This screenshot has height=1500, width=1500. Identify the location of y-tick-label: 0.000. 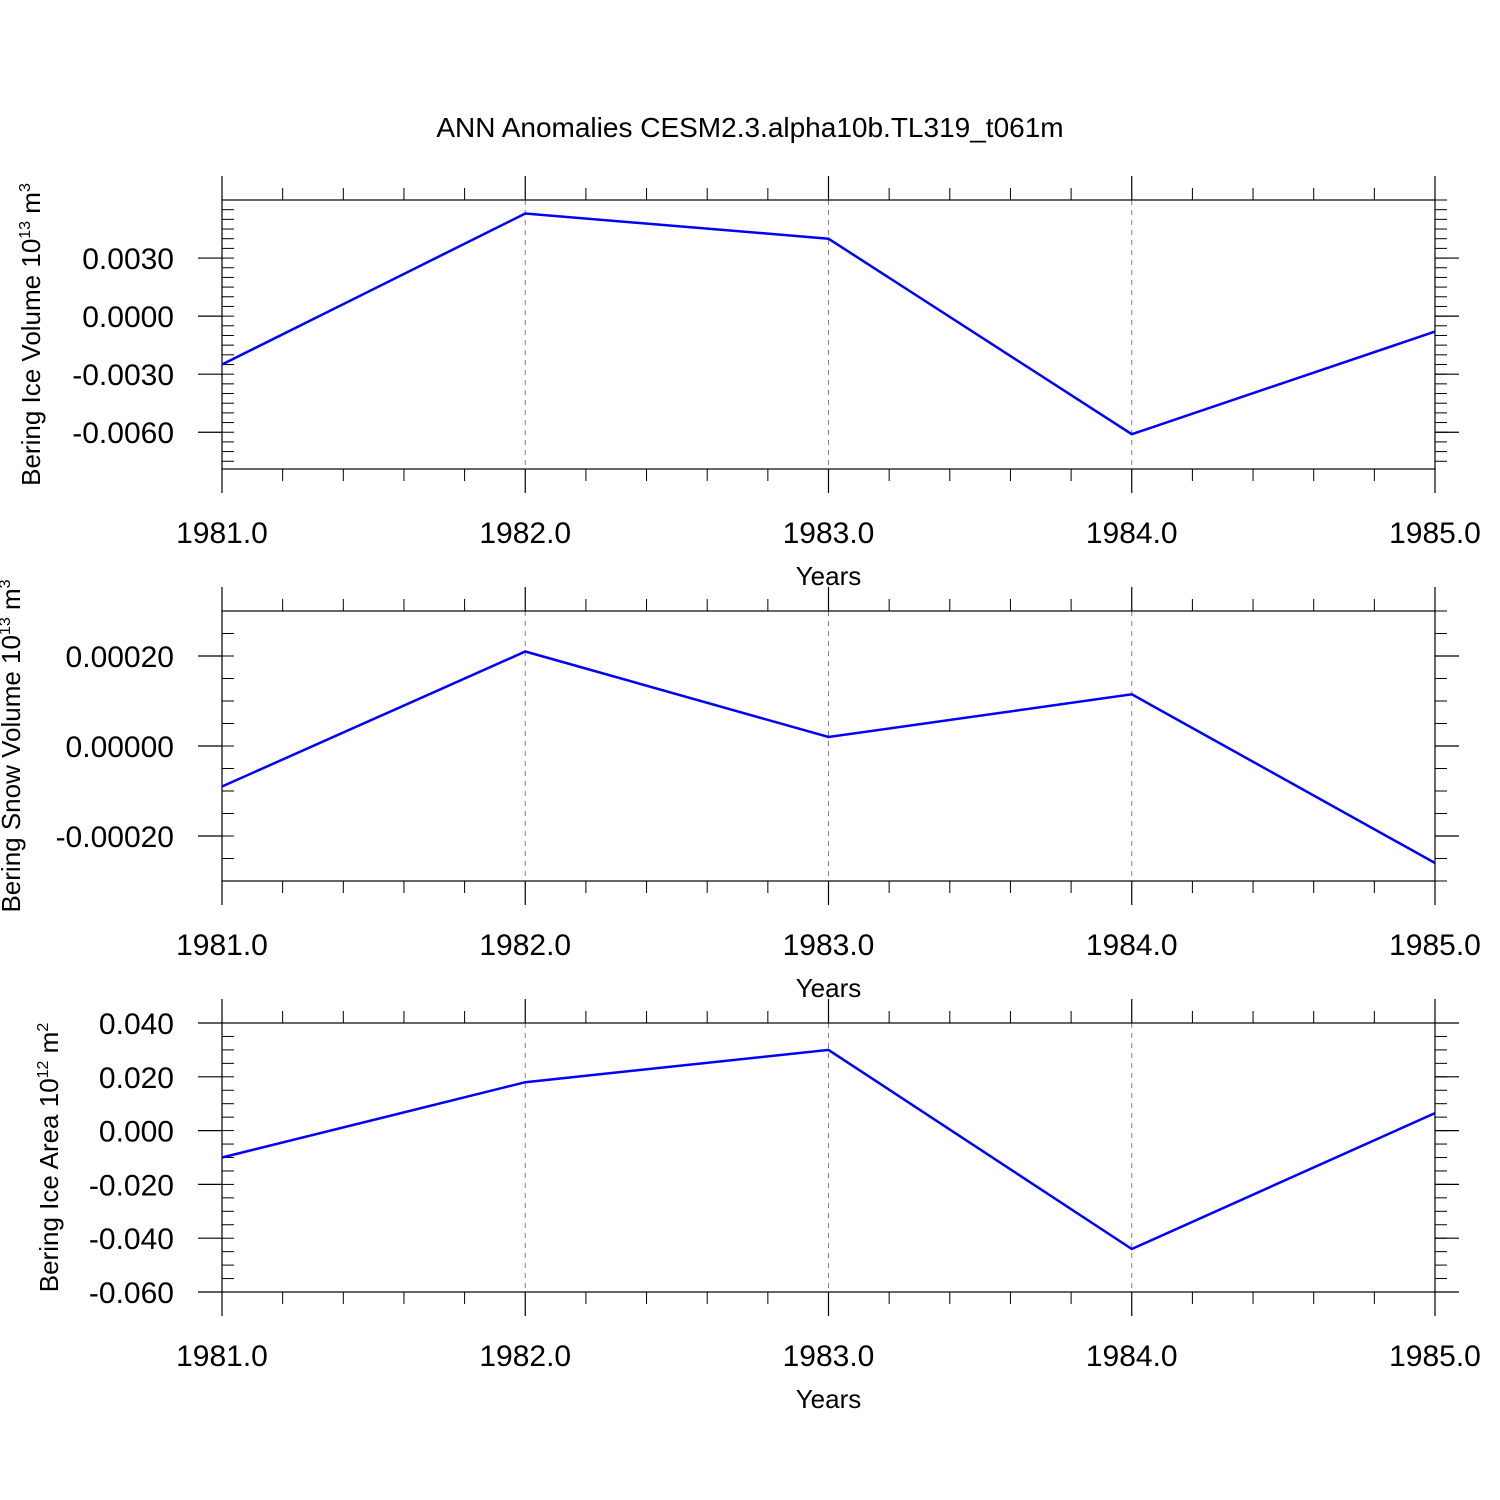
(136, 1132).